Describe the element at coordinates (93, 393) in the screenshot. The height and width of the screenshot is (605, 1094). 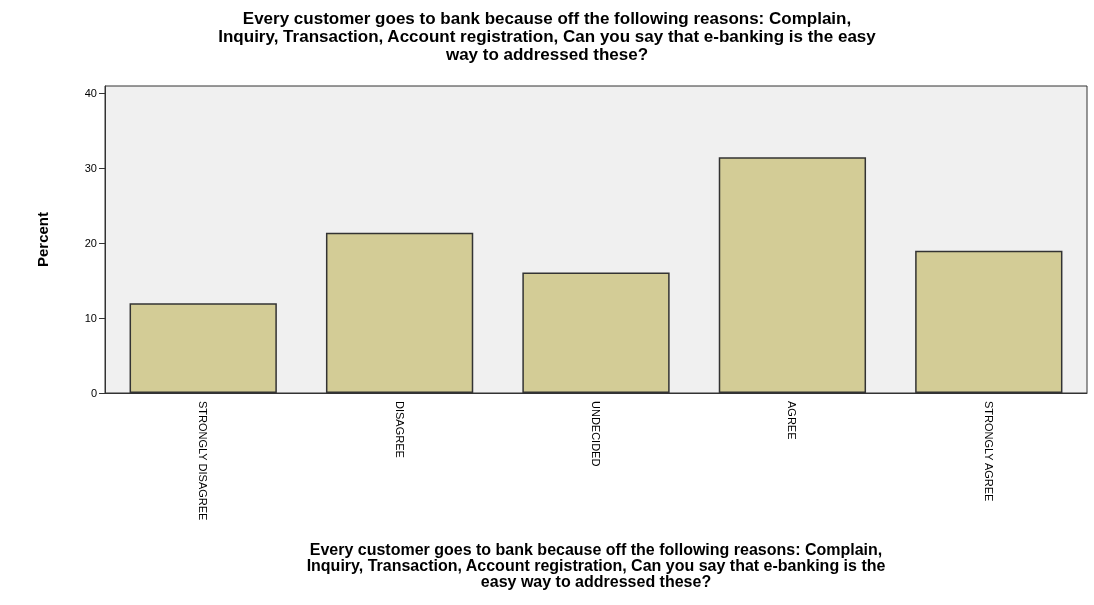
I see `y-tick-label: 0` at that location.